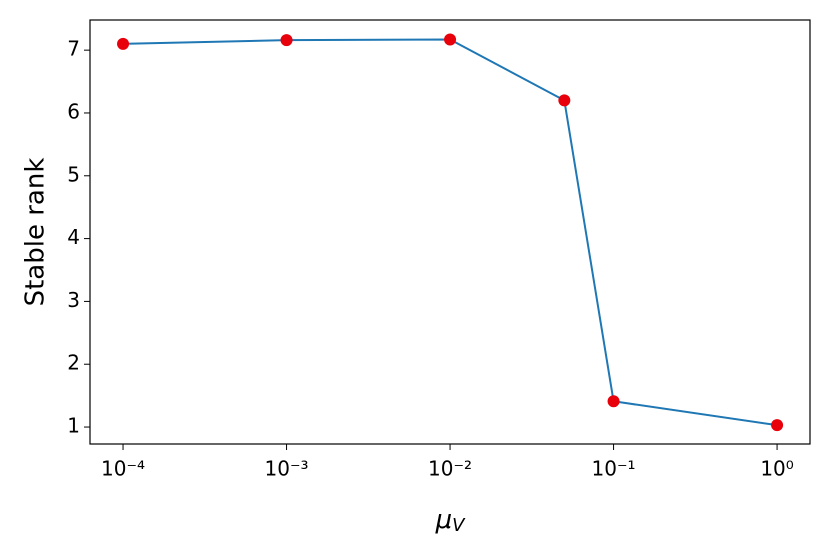 The image size is (830, 554). What do you see at coordinates (73, 363) in the screenshot?
I see `y-tick-label: 2` at bounding box center [73, 363].